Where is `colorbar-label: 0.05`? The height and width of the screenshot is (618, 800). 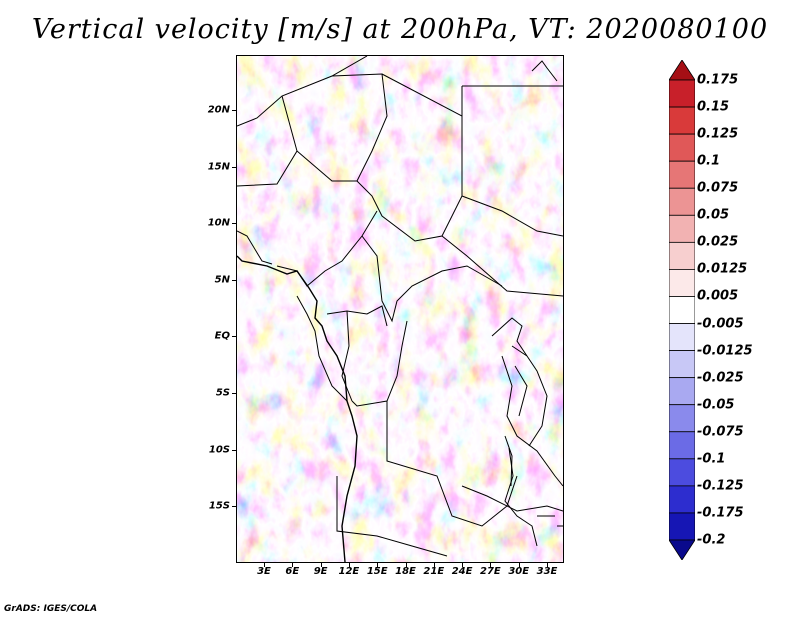
colorbar-label: 0.05 is located at coordinates (713, 215).